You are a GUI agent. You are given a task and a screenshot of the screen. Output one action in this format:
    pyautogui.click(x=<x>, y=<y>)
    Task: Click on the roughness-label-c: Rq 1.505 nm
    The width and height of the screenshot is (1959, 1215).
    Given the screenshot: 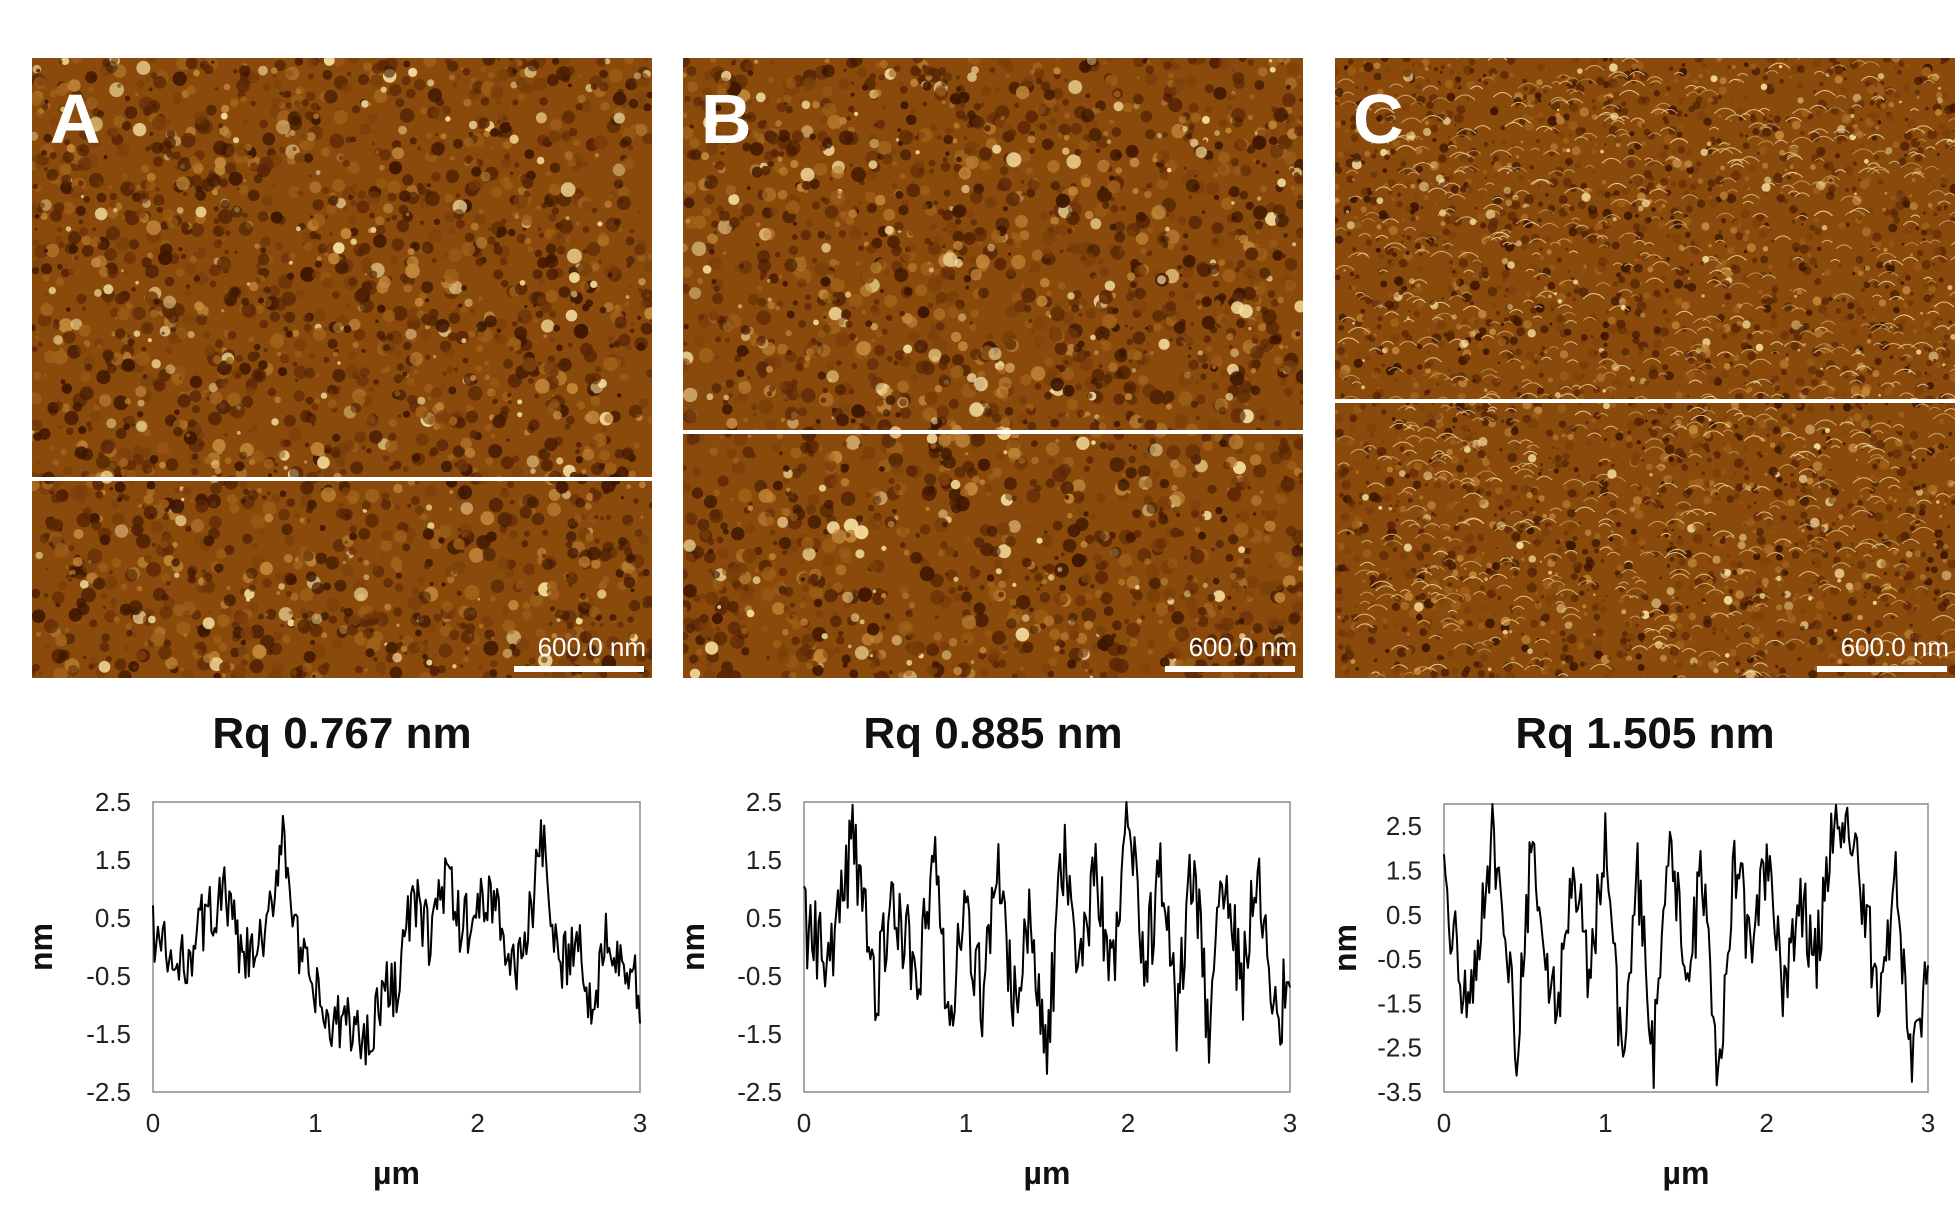 What is the action you would take?
    pyautogui.click(x=1645, y=733)
    